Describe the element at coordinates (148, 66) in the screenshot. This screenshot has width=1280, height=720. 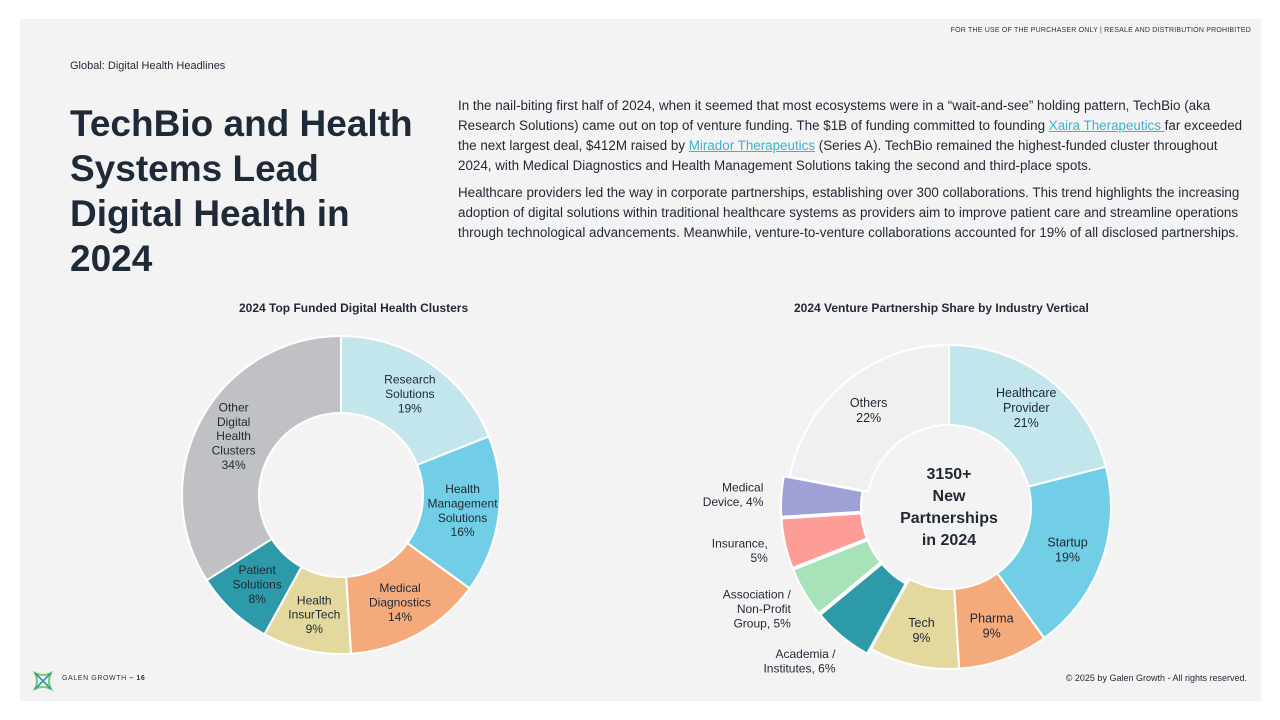
I see `section-label: Global: Digital Health Headlines` at that location.